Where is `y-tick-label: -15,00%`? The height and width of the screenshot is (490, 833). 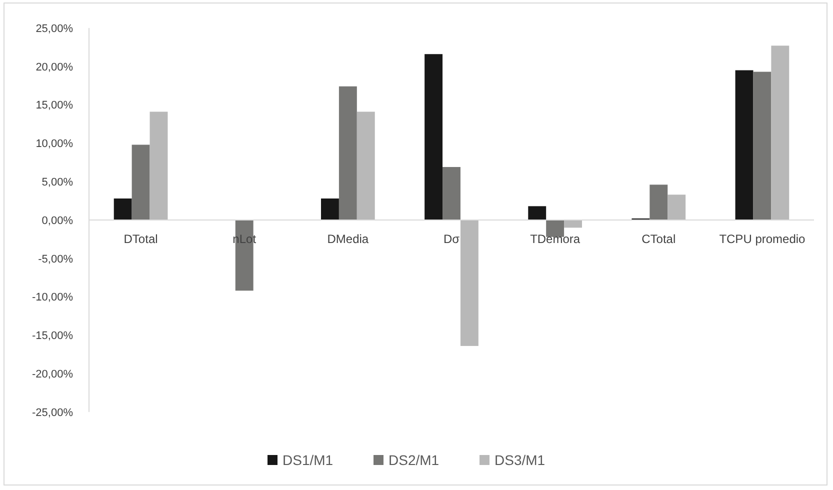
y-tick-label: -15,00% is located at coordinates (53, 336).